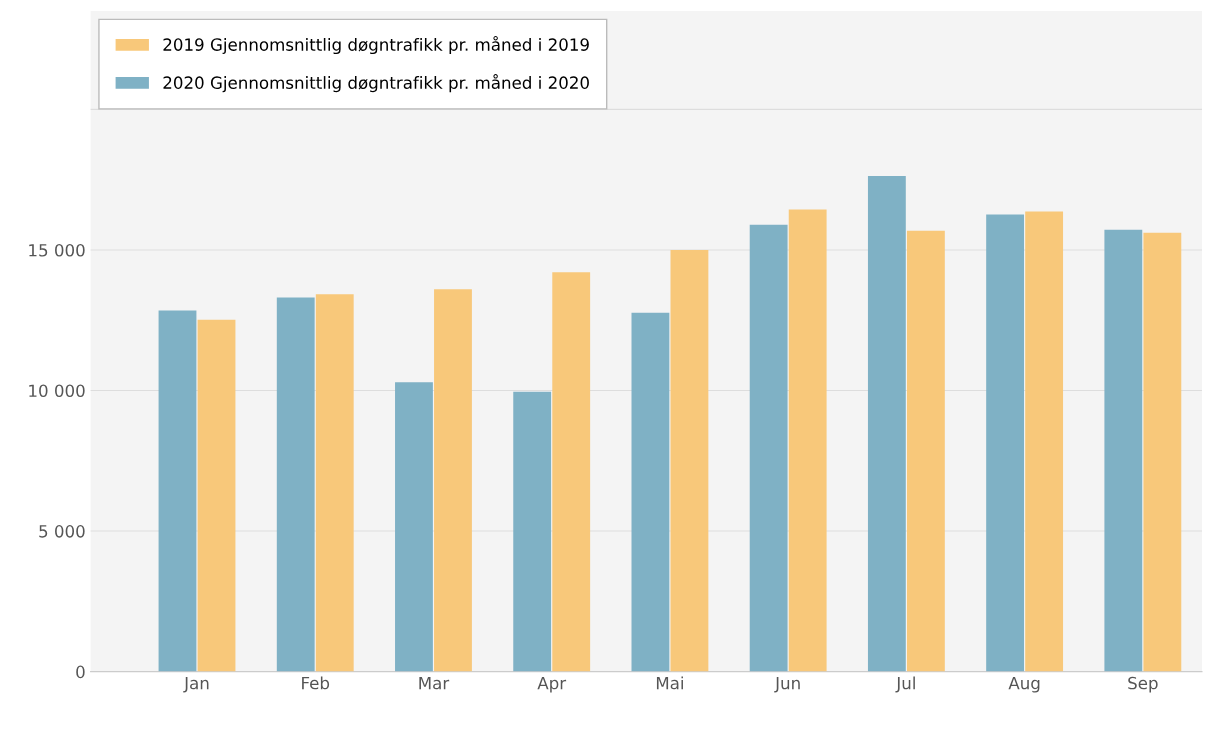  What do you see at coordinates (1024, 684) in the screenshot?
I see `x-tick-label: Aug` at bounding box center [1024, 684].